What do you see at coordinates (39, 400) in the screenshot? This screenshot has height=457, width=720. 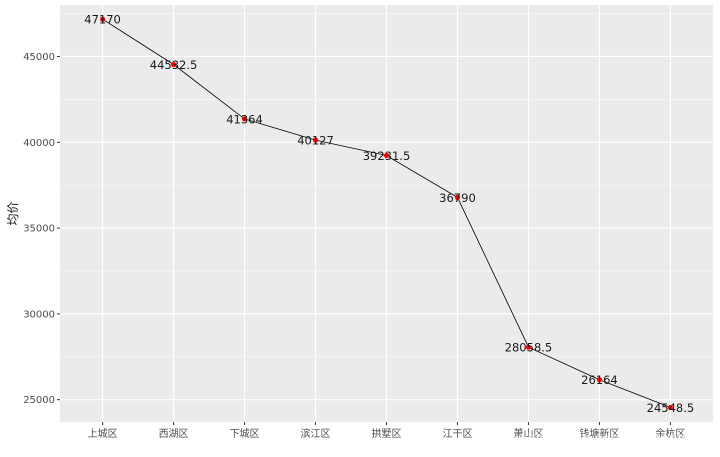 I see `y-tick-label: 25000` at bounding box center [39, 400].